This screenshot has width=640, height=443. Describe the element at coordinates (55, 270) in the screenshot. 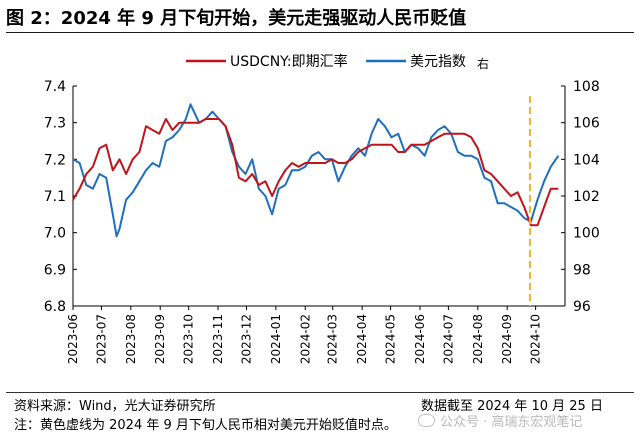

I see `left-tick-label: 6.9` at that location.